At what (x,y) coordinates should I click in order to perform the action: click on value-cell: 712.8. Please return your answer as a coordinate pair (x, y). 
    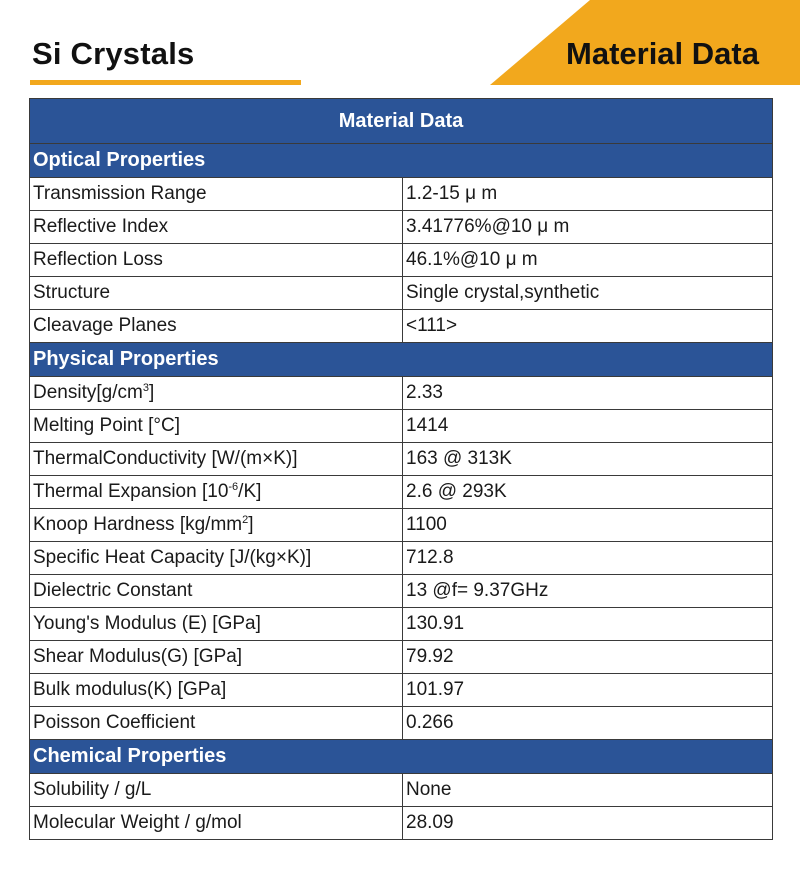
    Looking at the image, I should click on (587, 558).